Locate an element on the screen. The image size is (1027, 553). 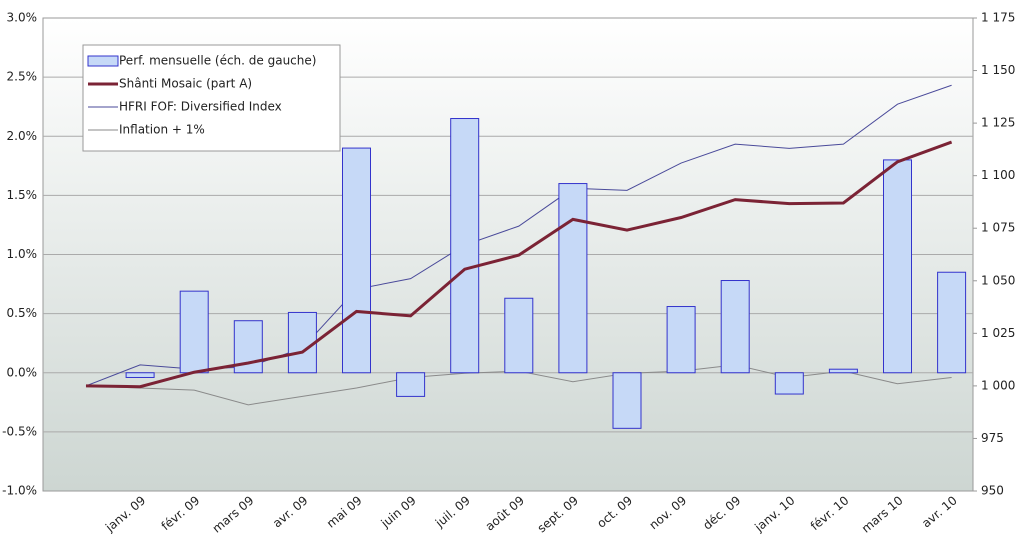
y-tick-label: -0.5% is located at coordinates (19, 431).